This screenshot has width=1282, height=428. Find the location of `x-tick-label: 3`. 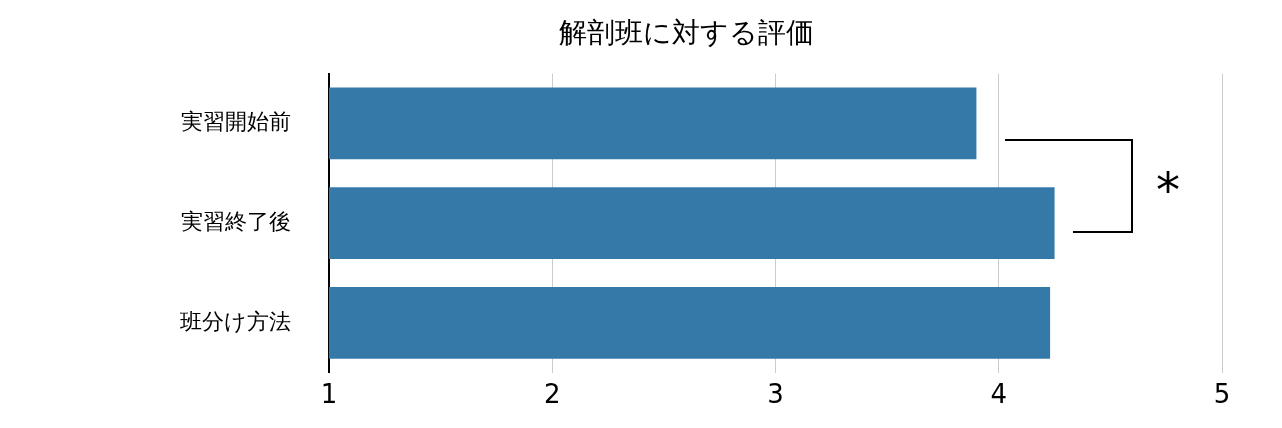

x-tick-label: 3 is located at coordinates (775, 394).